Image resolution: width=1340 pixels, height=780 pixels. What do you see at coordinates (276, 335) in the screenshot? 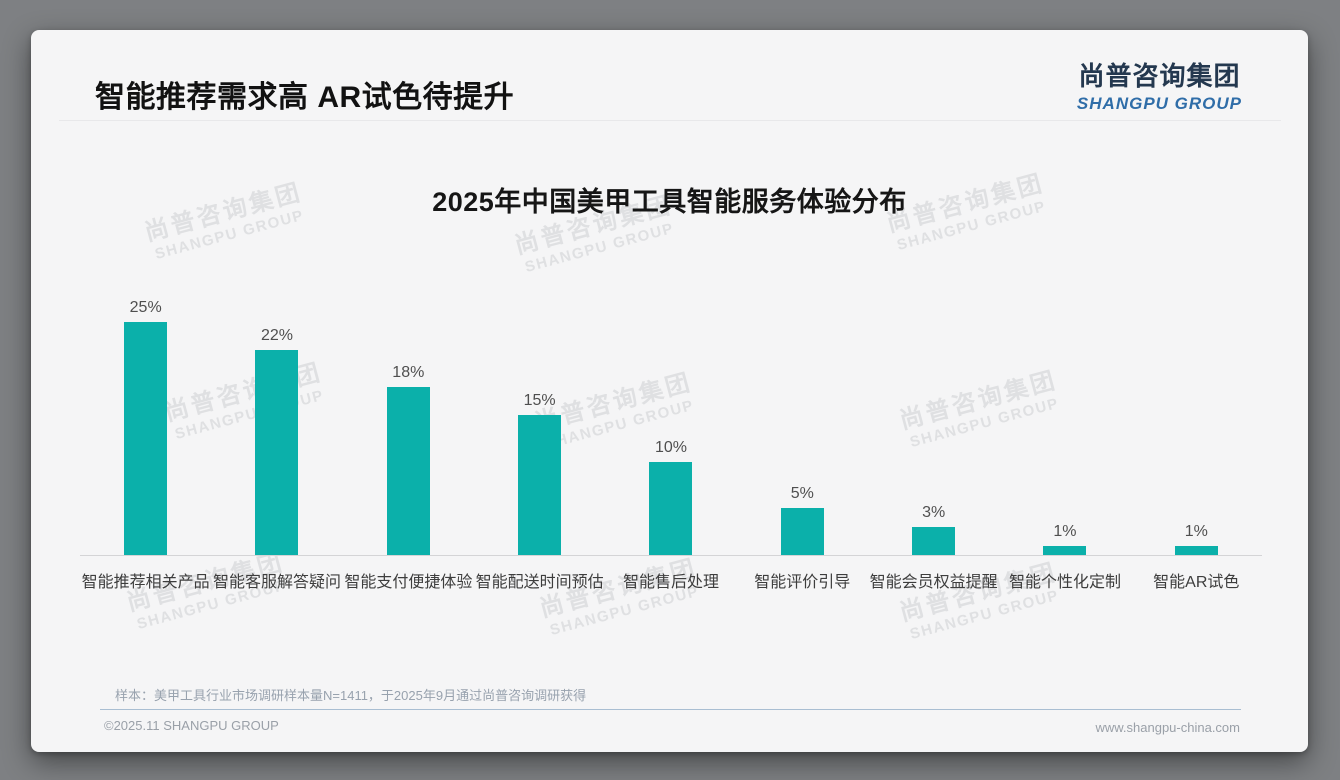
I see `bar-value-label: 22%` at bounding box center [276, 335].